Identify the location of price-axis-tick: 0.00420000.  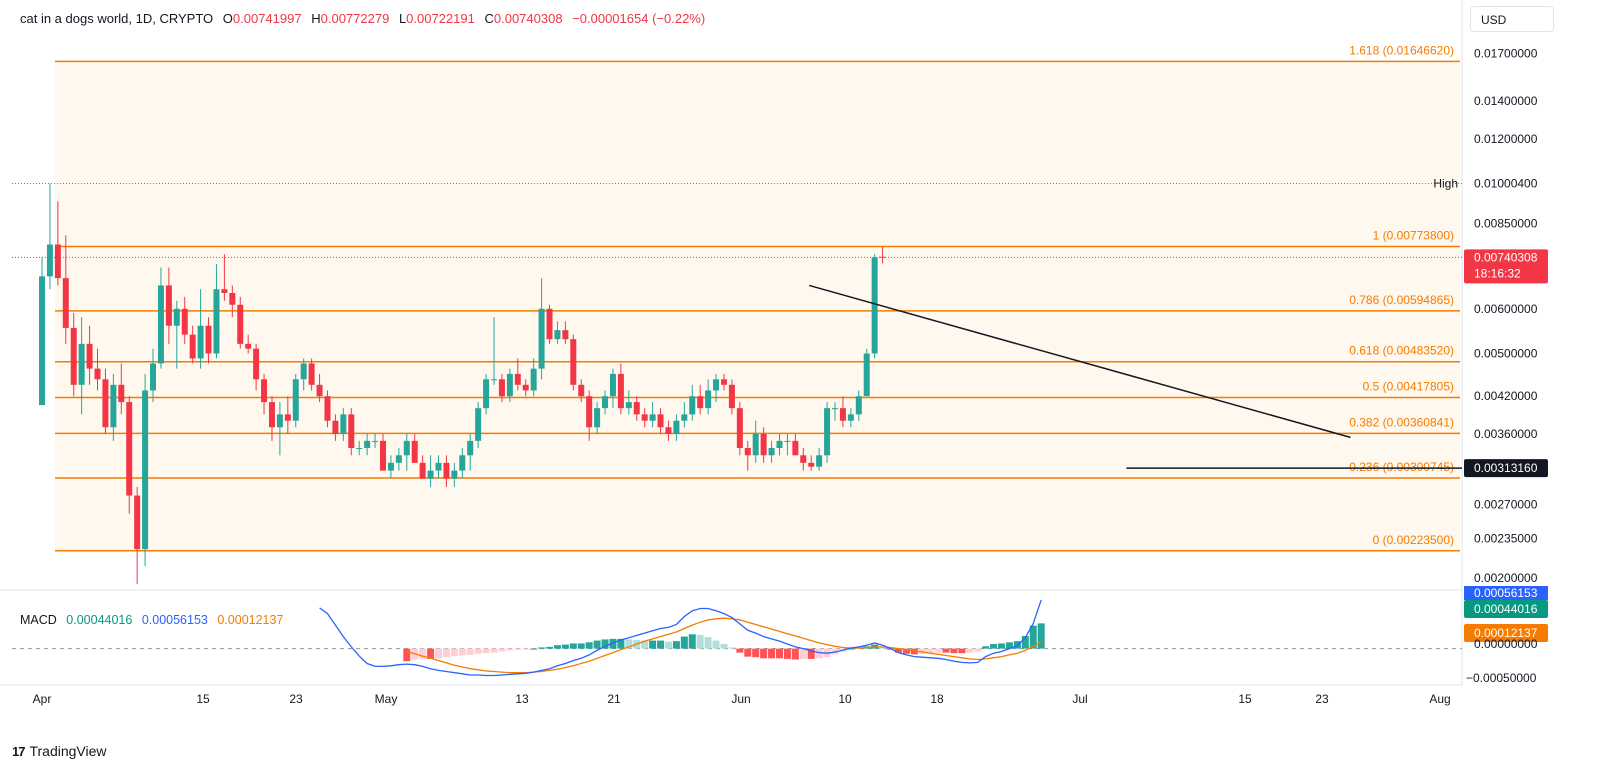
(1506, 396).